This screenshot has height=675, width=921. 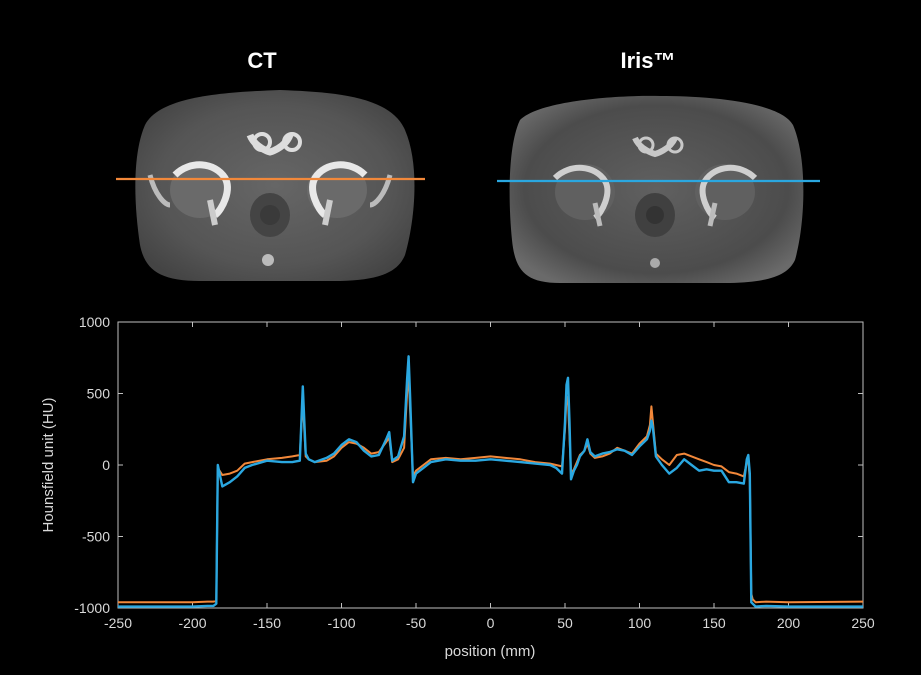 I want to click on x-tick-label: -50, so click(x=416, y=623).